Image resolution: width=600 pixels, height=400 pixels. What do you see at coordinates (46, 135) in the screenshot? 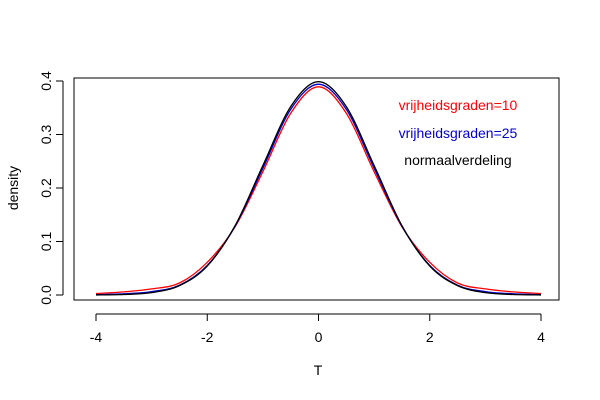
I see `y-tick-label: 0.3` at bounding box center [46, 135].